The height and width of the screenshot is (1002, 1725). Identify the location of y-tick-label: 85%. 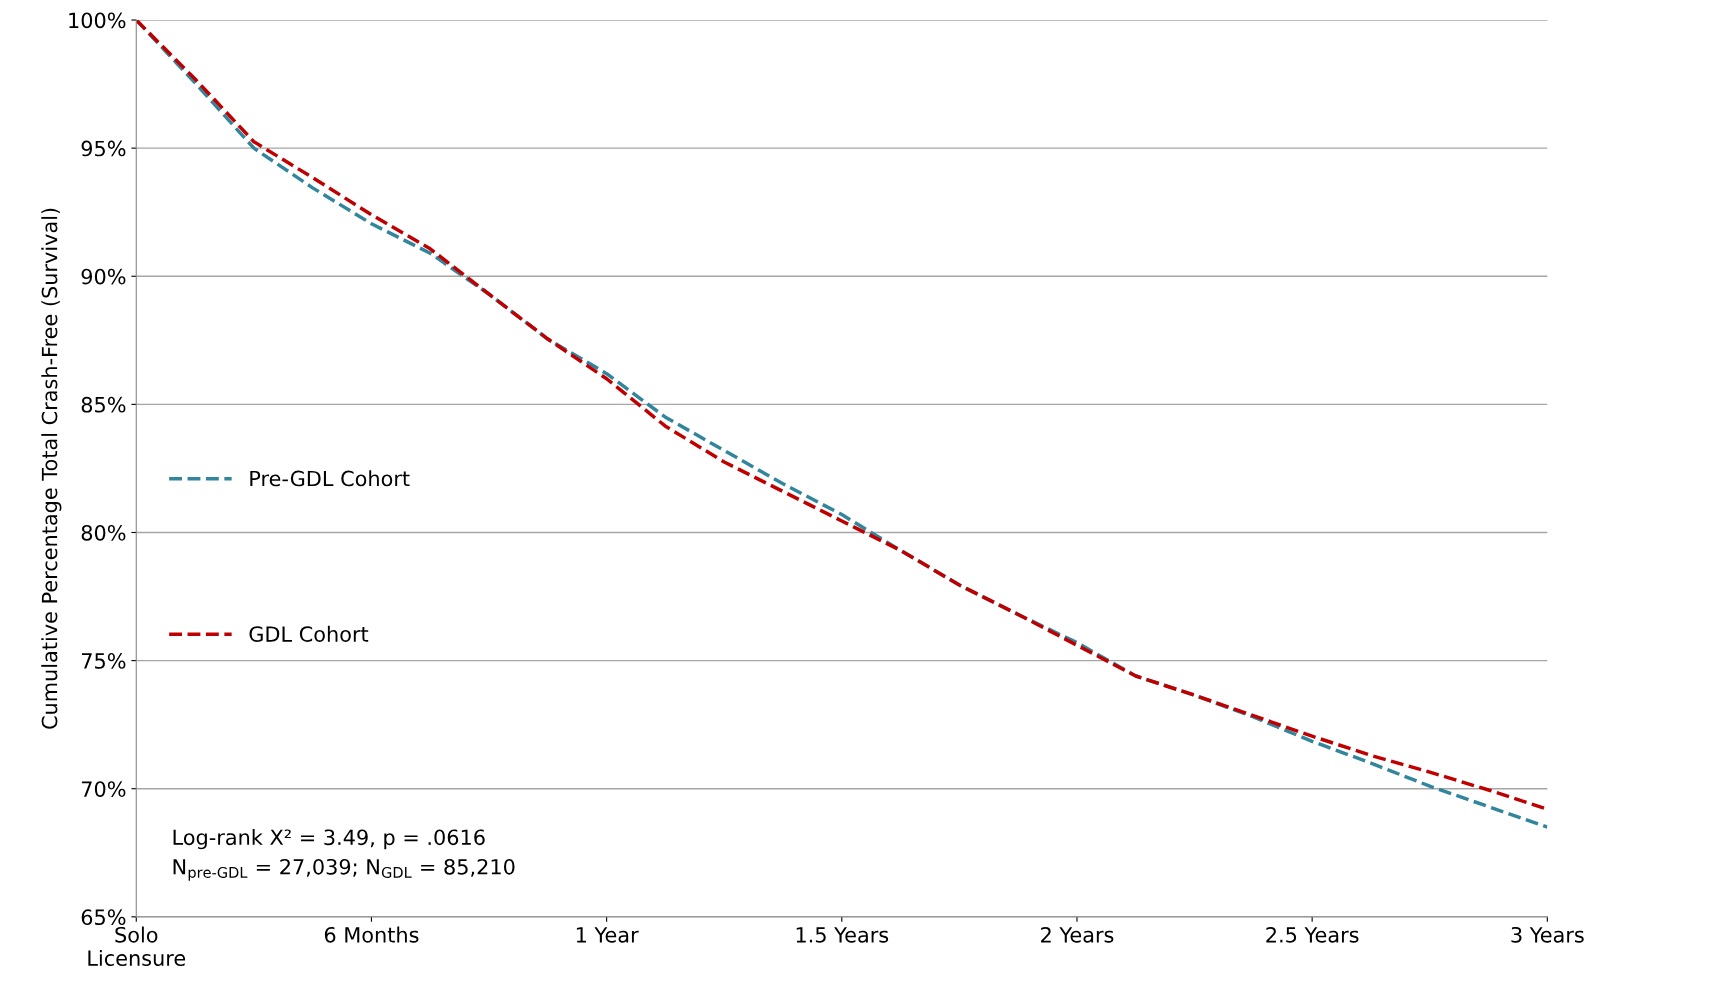
(103, 404).